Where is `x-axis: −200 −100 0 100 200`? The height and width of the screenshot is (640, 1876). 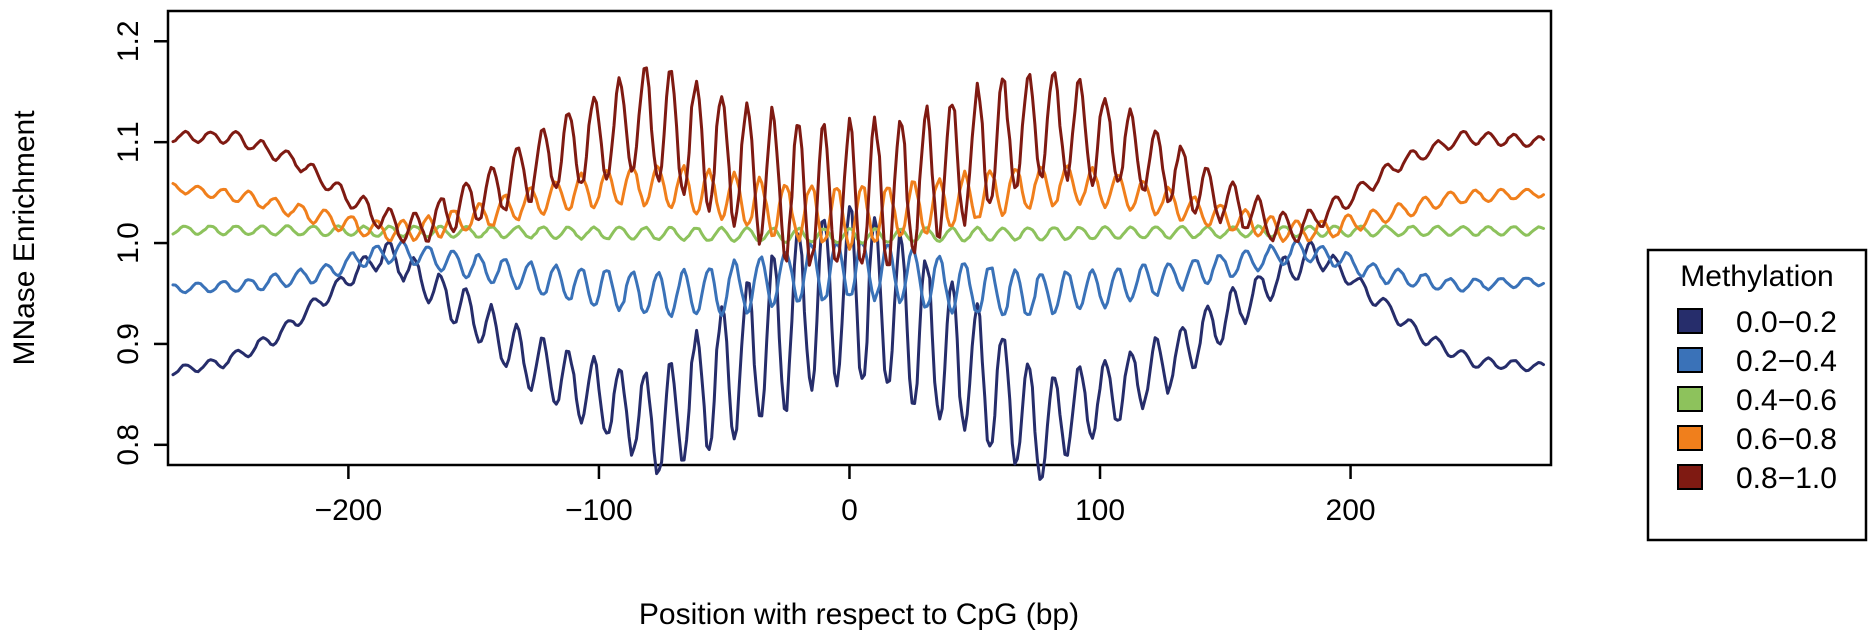
x-axis: −200 −100 0 100 200 is located at coordinates (845, 496).